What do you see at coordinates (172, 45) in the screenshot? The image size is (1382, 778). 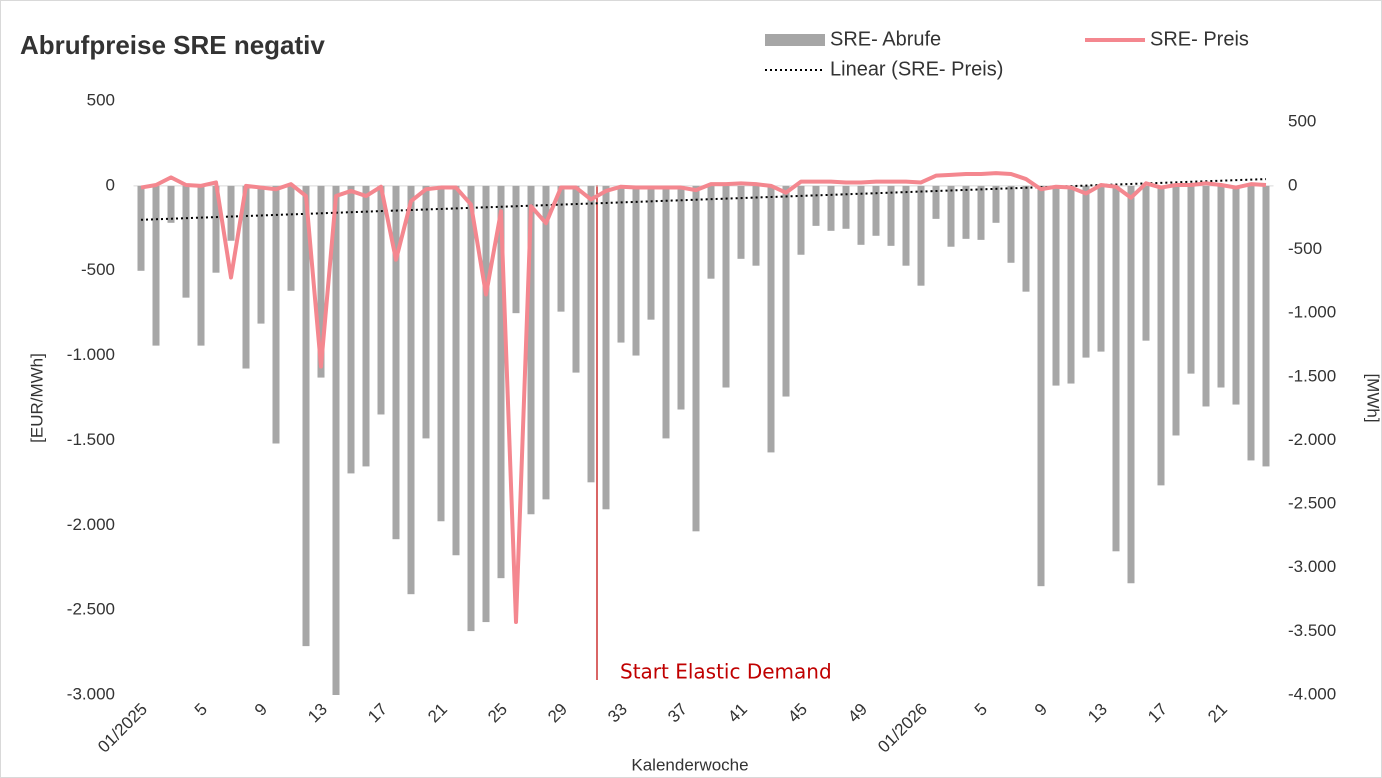 I see `chart-title: Abrufpreise SRE negativ` at bounding box center [172, 45].